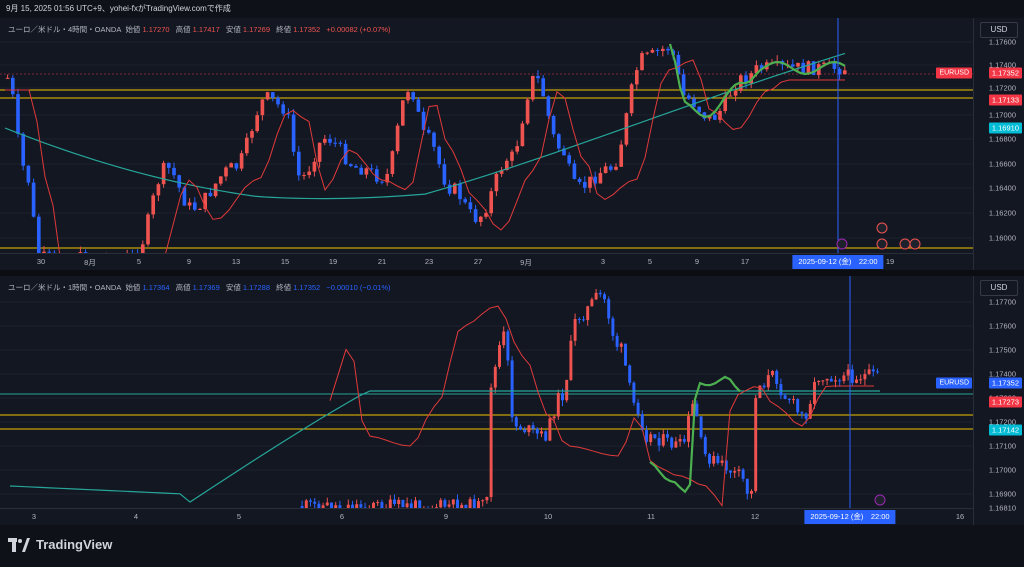 This screenshot has height=567, width=1024. Describe the element at coordinates (954, 73) in the screenshot. I see `symbol-price-tag: EURUSD` at that location.